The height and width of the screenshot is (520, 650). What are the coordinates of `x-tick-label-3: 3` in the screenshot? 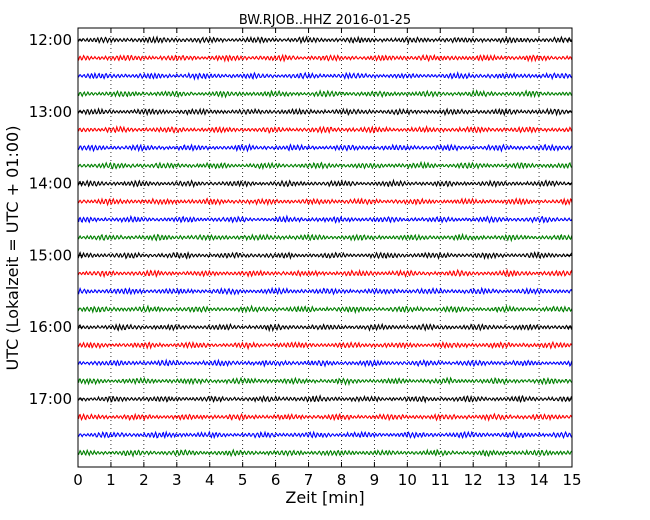 It's located at (177, 480).